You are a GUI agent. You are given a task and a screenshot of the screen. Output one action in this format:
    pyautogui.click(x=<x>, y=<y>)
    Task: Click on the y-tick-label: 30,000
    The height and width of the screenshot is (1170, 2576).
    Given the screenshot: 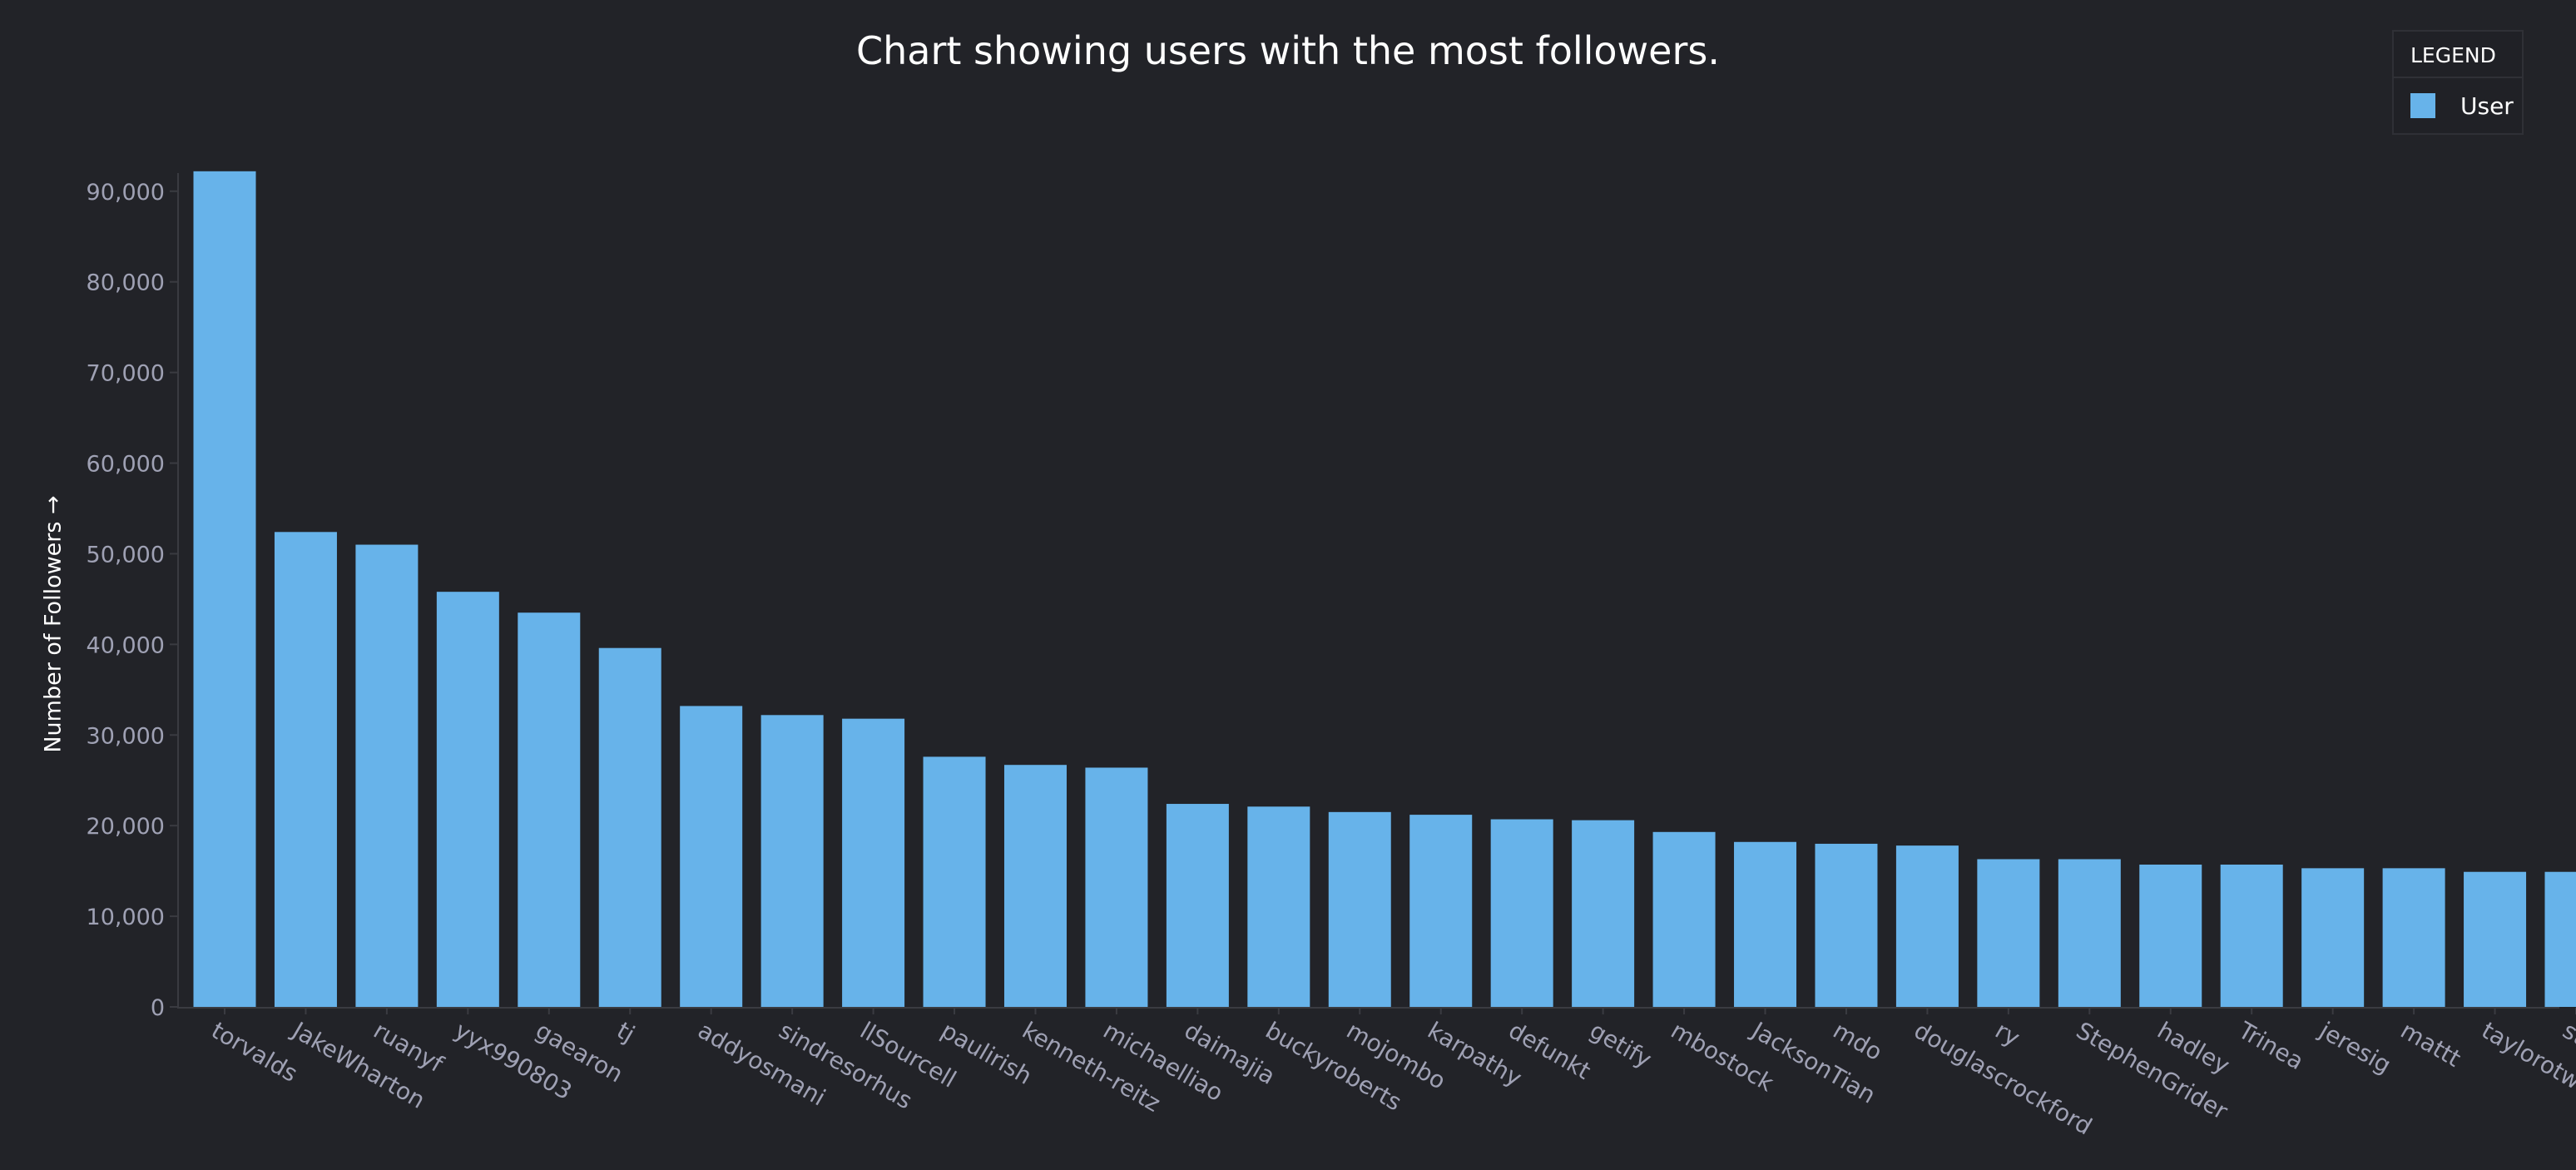 What is the action you would take?
    pyautogui.click(x=126, y=736)
    